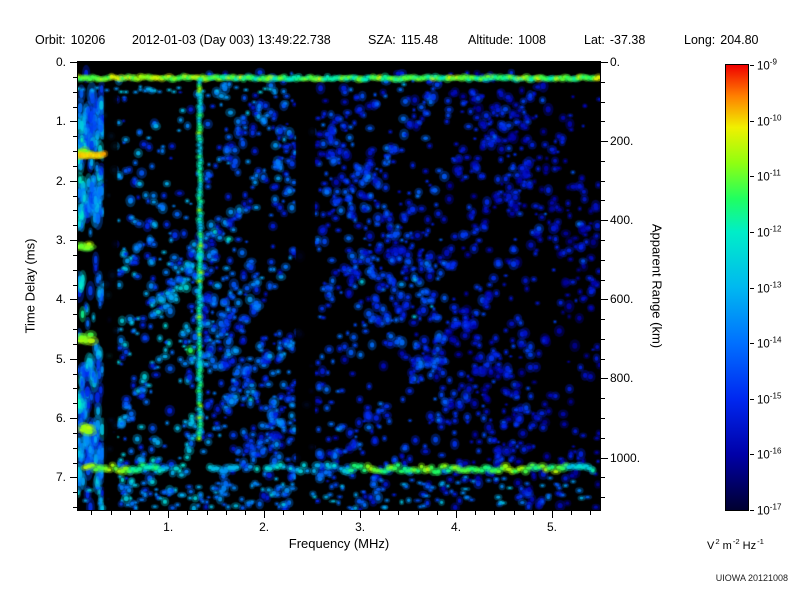 The image size is (800, 600). What do you see at coordinates (70, 40) in the screenshot?
I see `header-orbit: Orbit: 10206` at bounding box center [70, 40].